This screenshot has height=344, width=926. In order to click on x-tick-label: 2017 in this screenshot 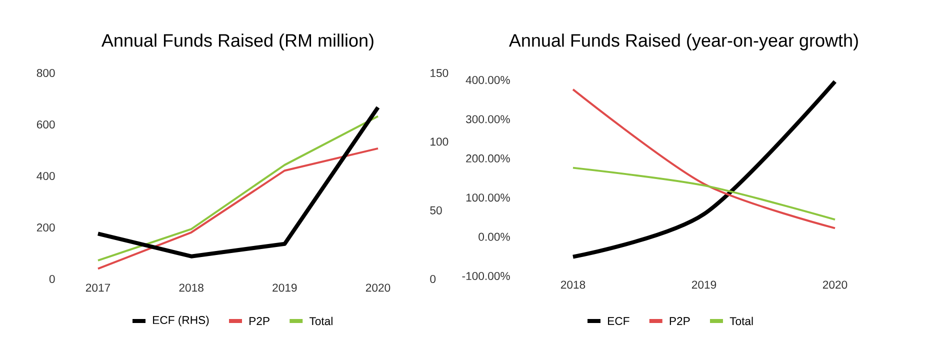, I will do `click(98, 288)`.